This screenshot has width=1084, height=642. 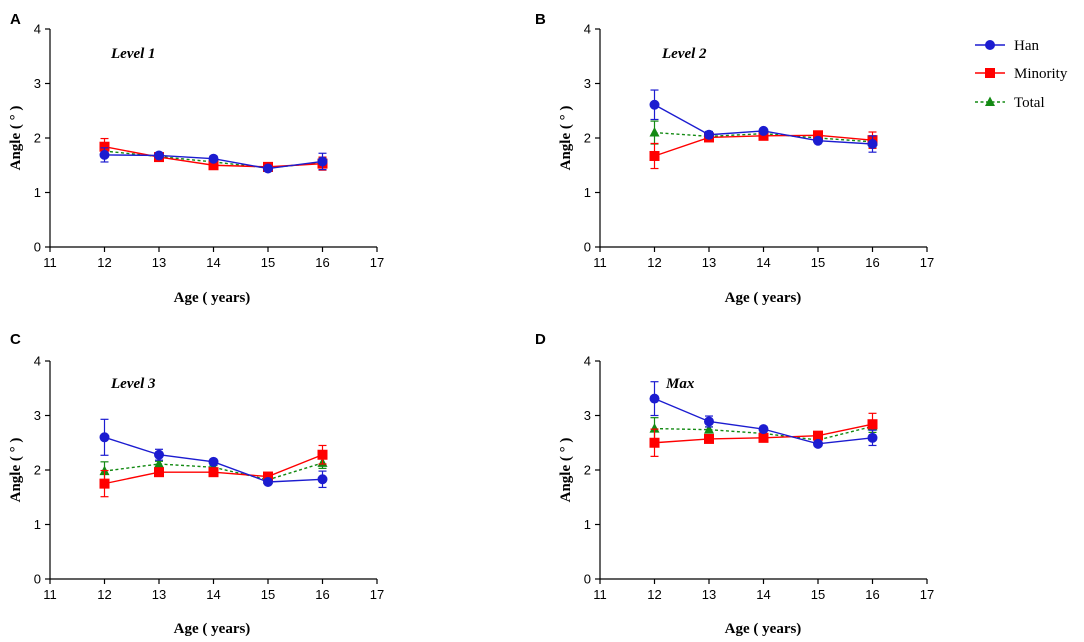 What do you see at coordinates (1026, 46) in the screenshot?
I see `legend-label: Han` at bounding box center [1026, 46].